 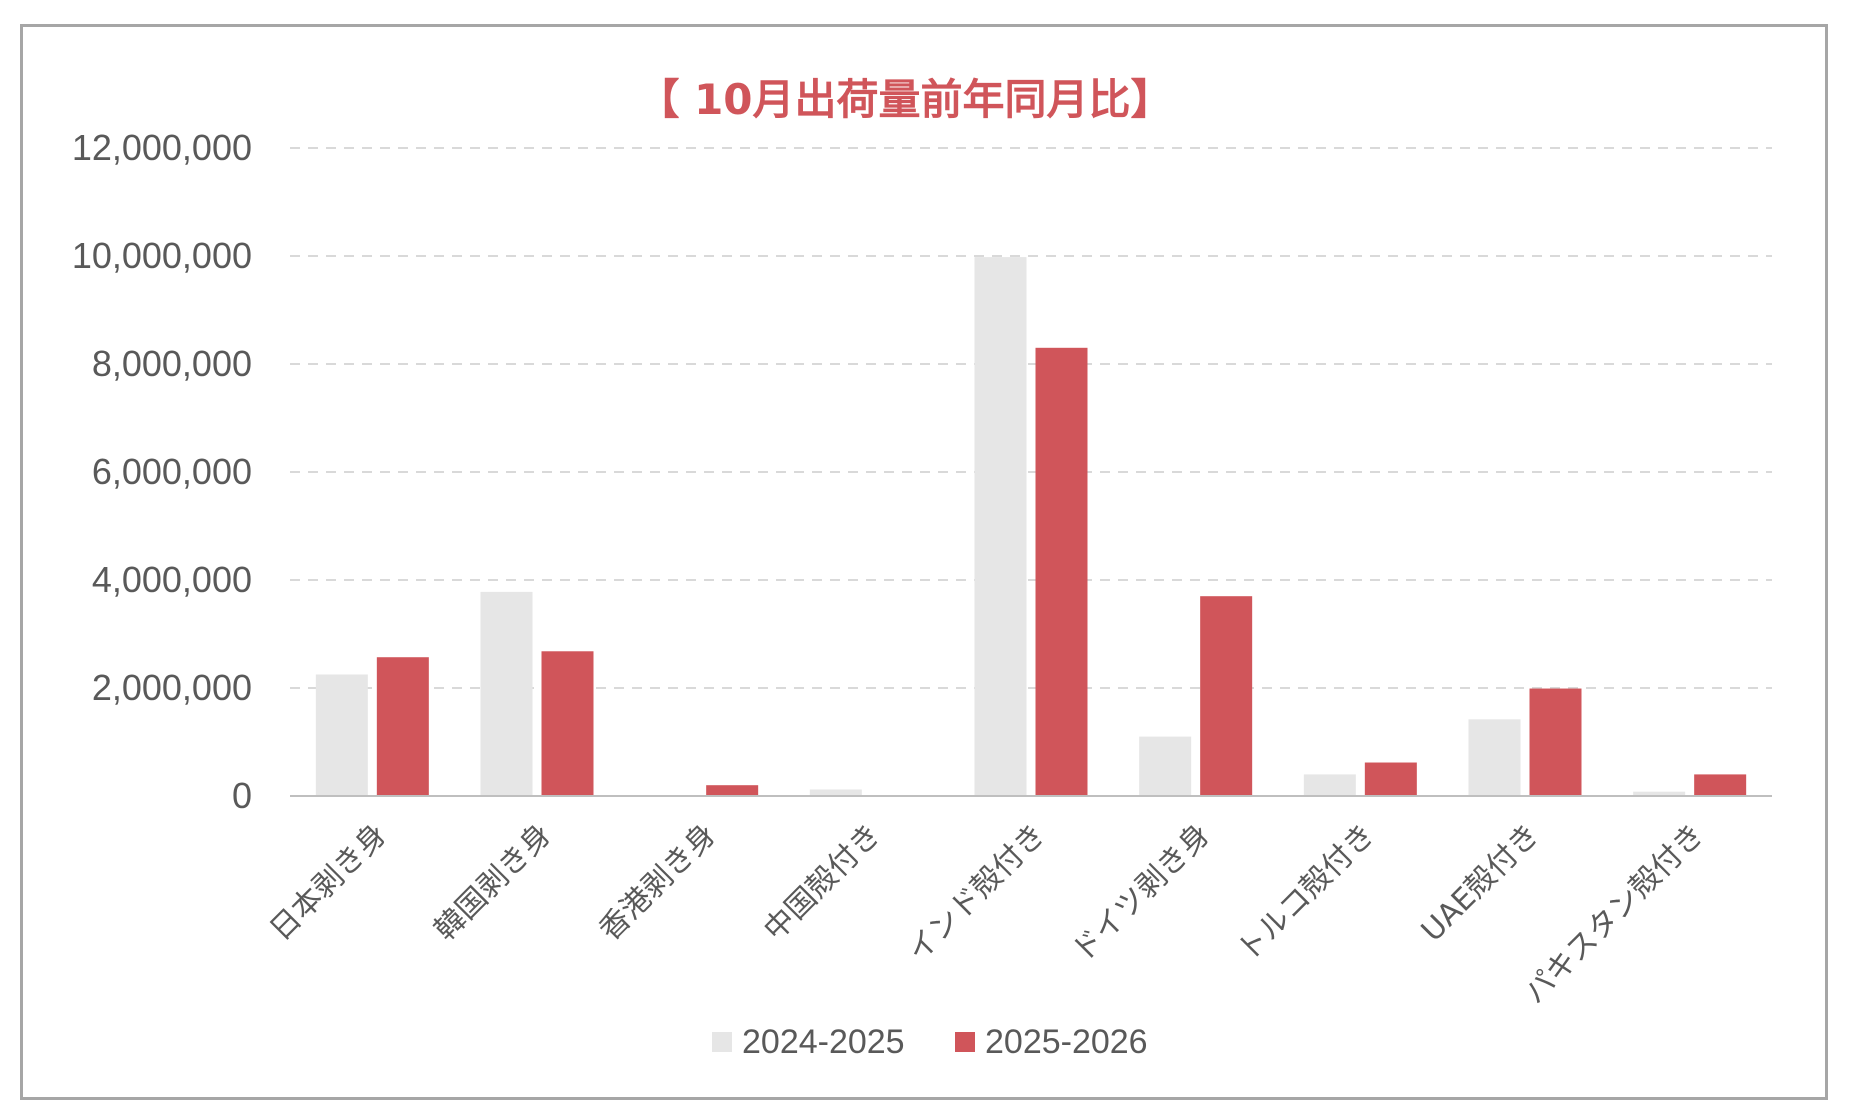 I want to click on x-tick-label: ドイツ剥き身, so click(x=1141, y=893).